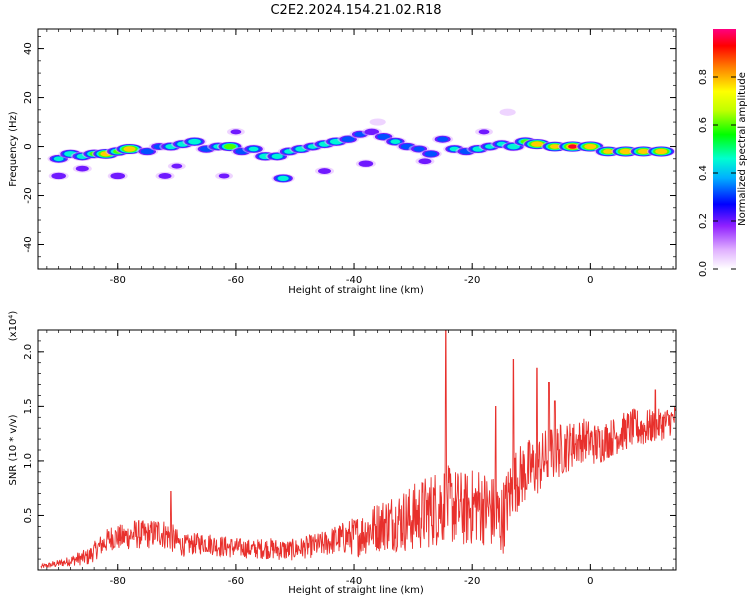 The width and height of the screenshot is (750, 600). Describe the element at coordinates (703, 77) in the screenshot. I see `colorbar-tick-label: 0.8` at that location.